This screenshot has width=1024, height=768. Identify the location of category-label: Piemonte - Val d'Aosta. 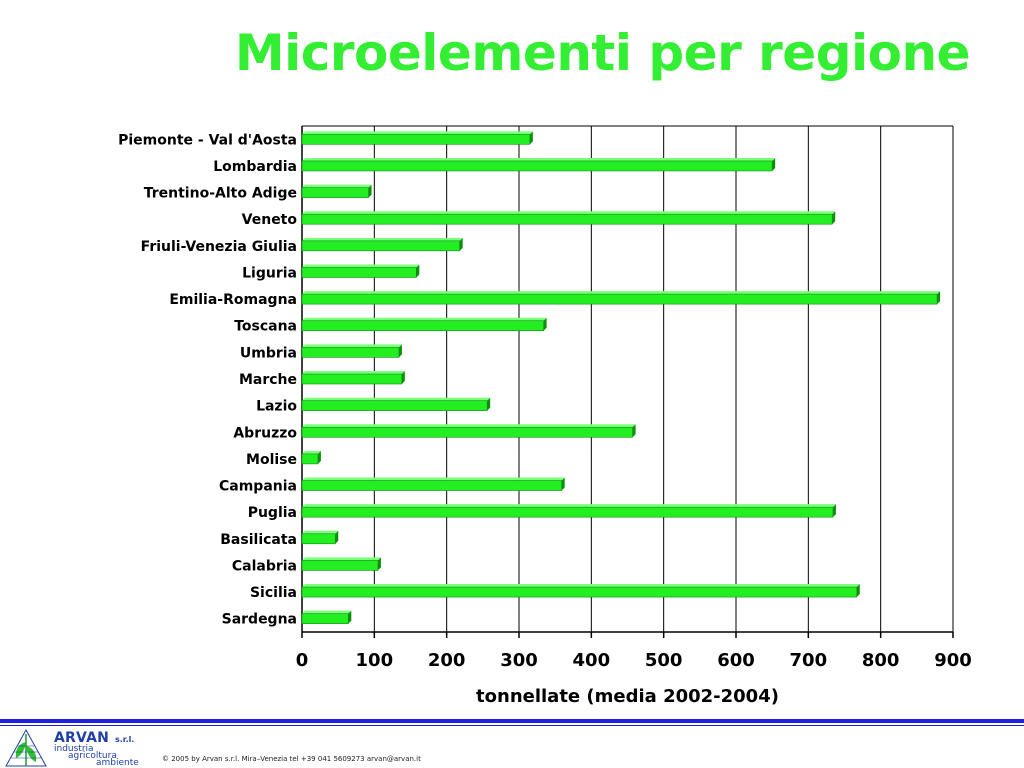
(207, 140).